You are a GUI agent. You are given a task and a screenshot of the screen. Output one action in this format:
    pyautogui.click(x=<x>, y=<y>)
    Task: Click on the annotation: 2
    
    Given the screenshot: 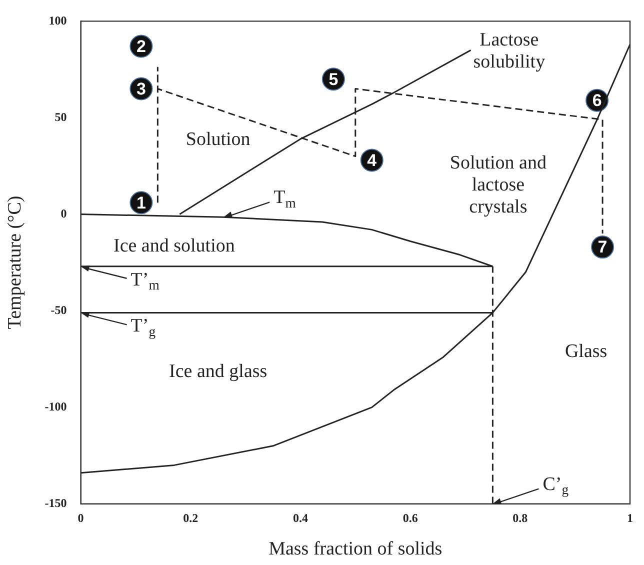 What is the action you would take?
    pyautogui.click(x=141, y=46)
    